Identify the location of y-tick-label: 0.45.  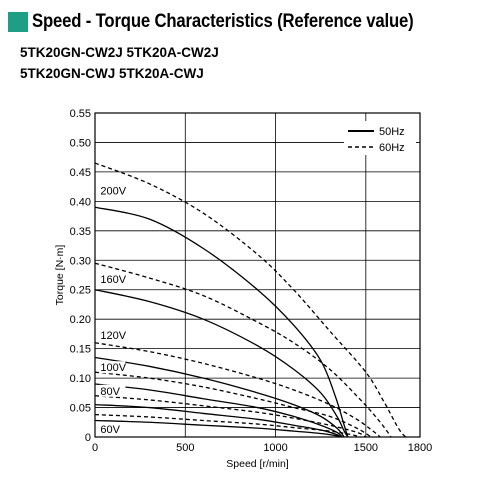
(80, 173).